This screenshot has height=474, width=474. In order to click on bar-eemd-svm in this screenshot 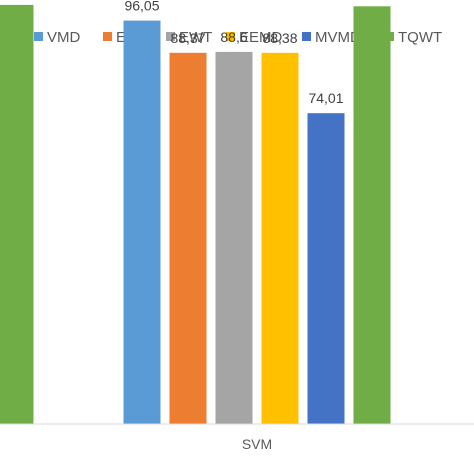, I will do `click(280, 238)`.